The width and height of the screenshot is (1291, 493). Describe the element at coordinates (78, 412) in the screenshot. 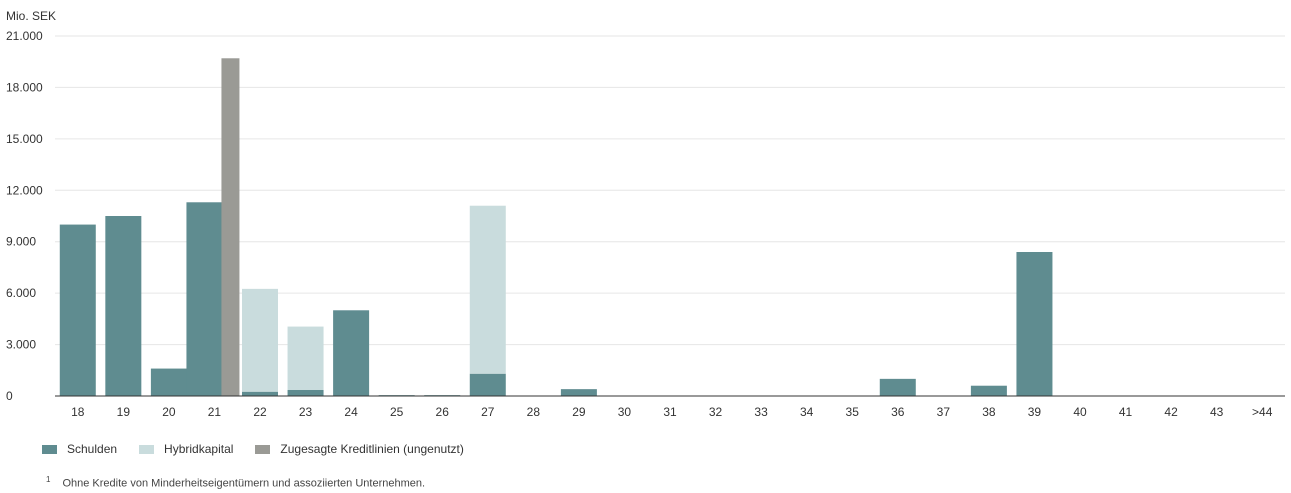

I see `x-tick-label: 18` at that location.